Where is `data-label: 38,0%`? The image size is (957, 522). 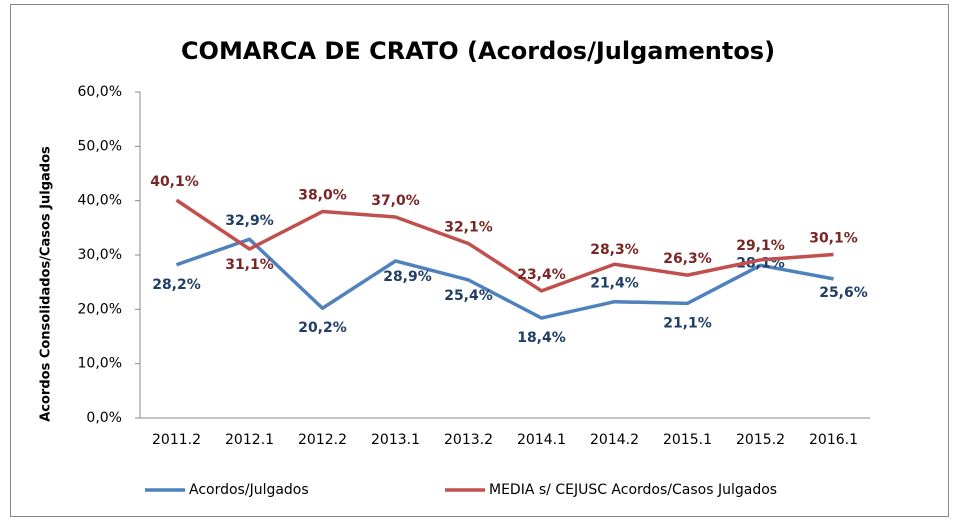
data-label: 38,0% is located at coordinates (322, 196).